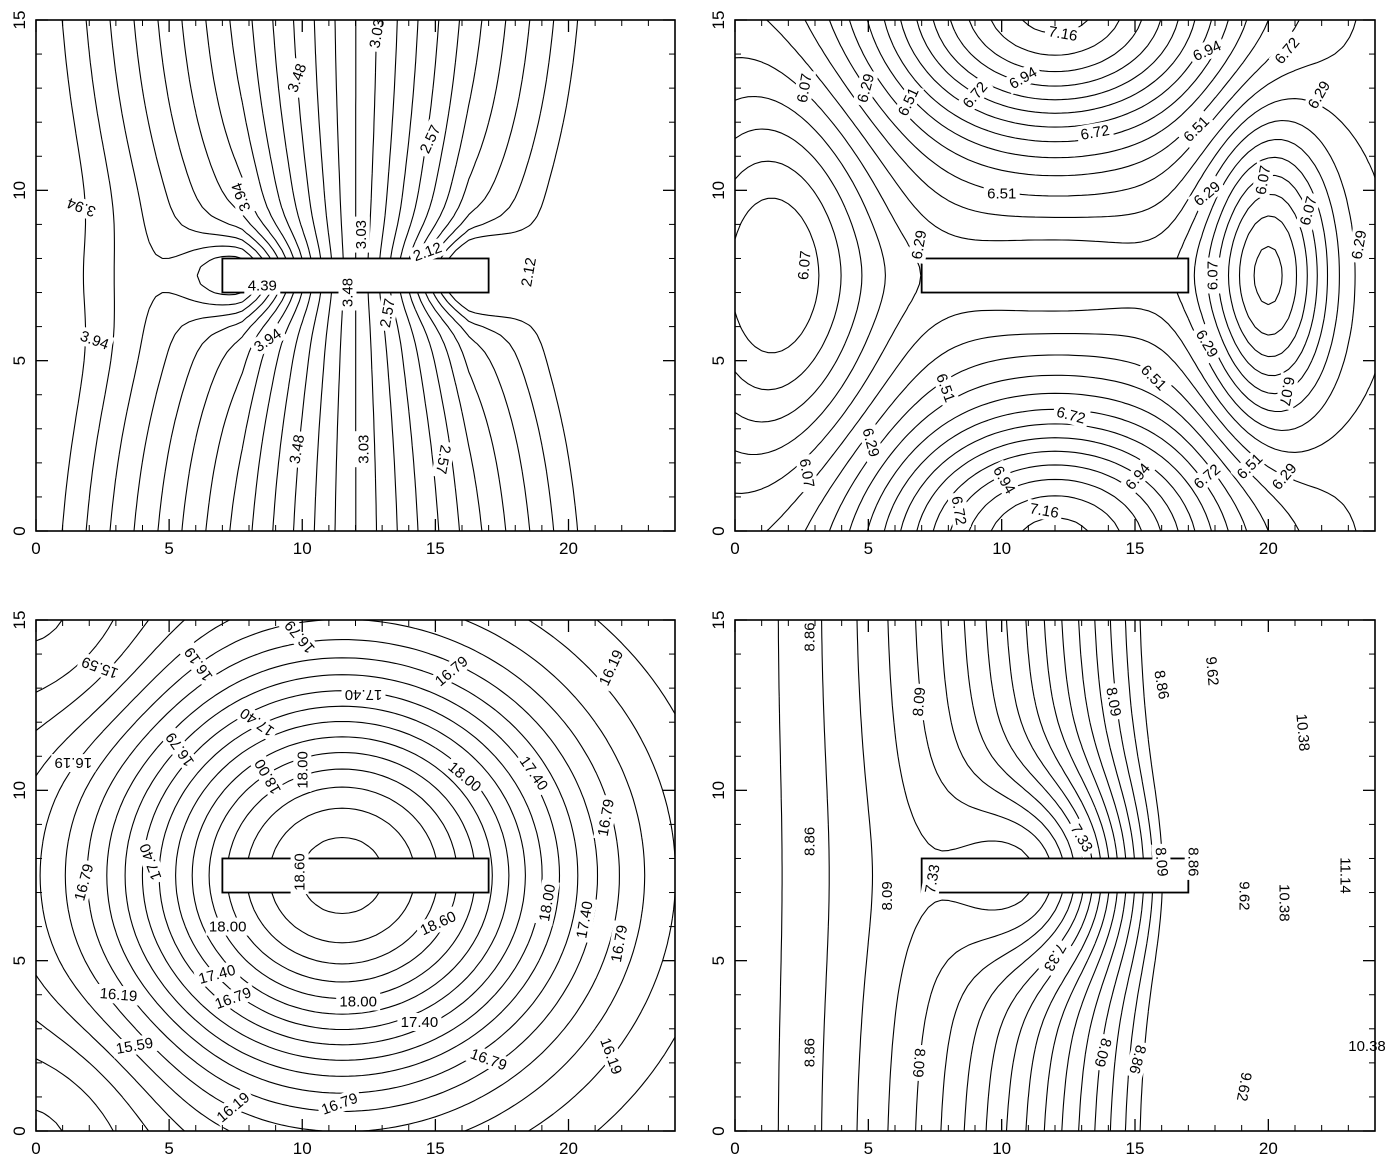 The height and width of the screenshot is (1171, 1392). I want to click on contour-label: 7.33, so click(1055, 957).